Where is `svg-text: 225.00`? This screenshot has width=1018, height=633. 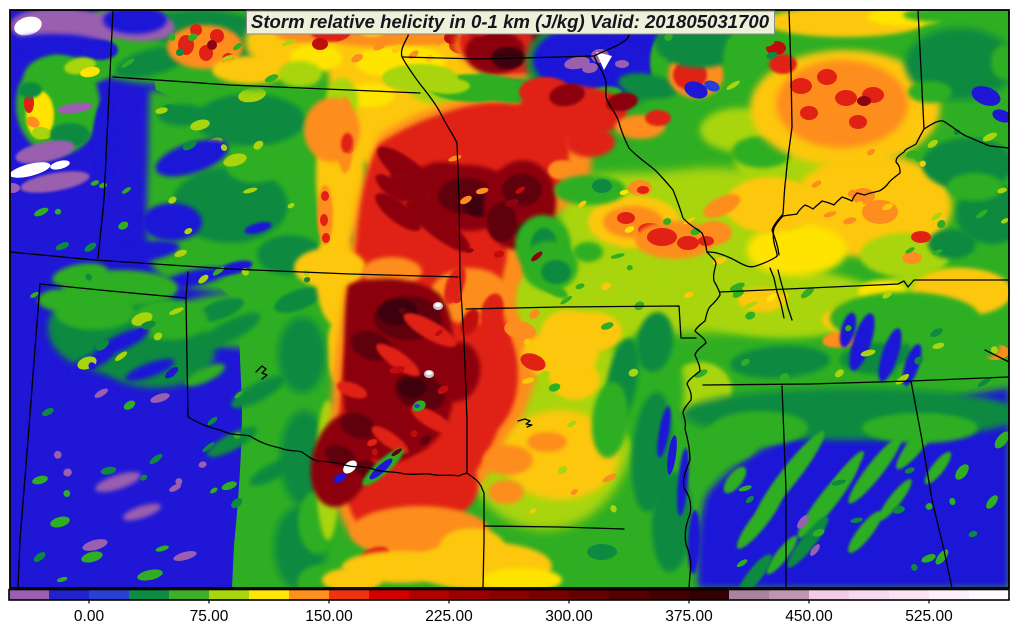
svg-text: 225.00 is located at coordinates (449, 616).